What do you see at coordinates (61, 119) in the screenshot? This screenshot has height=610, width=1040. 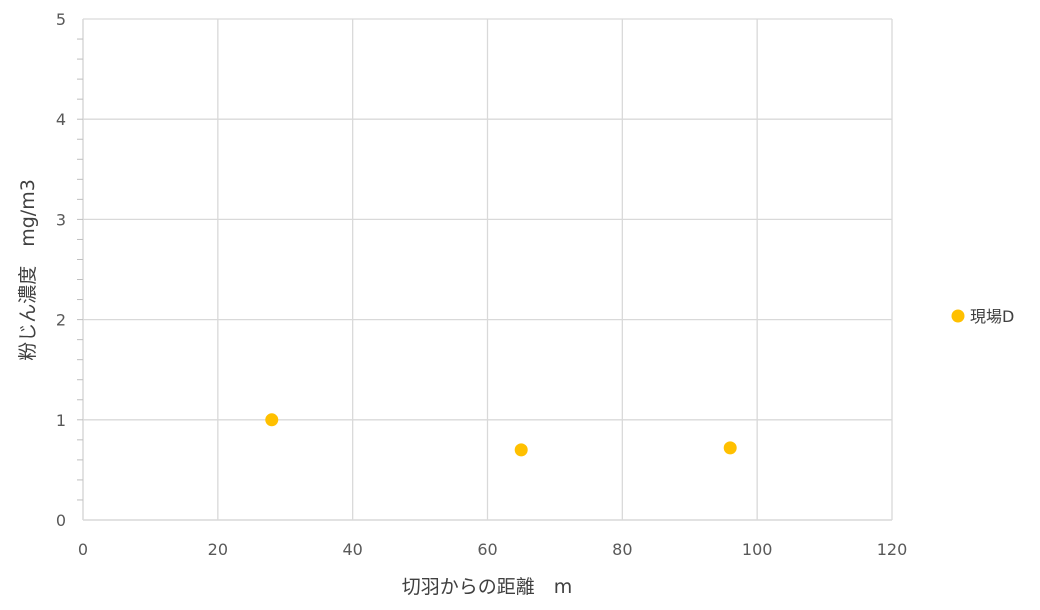 I see `y-tick-label: 4` at bounding box center [61, 119].